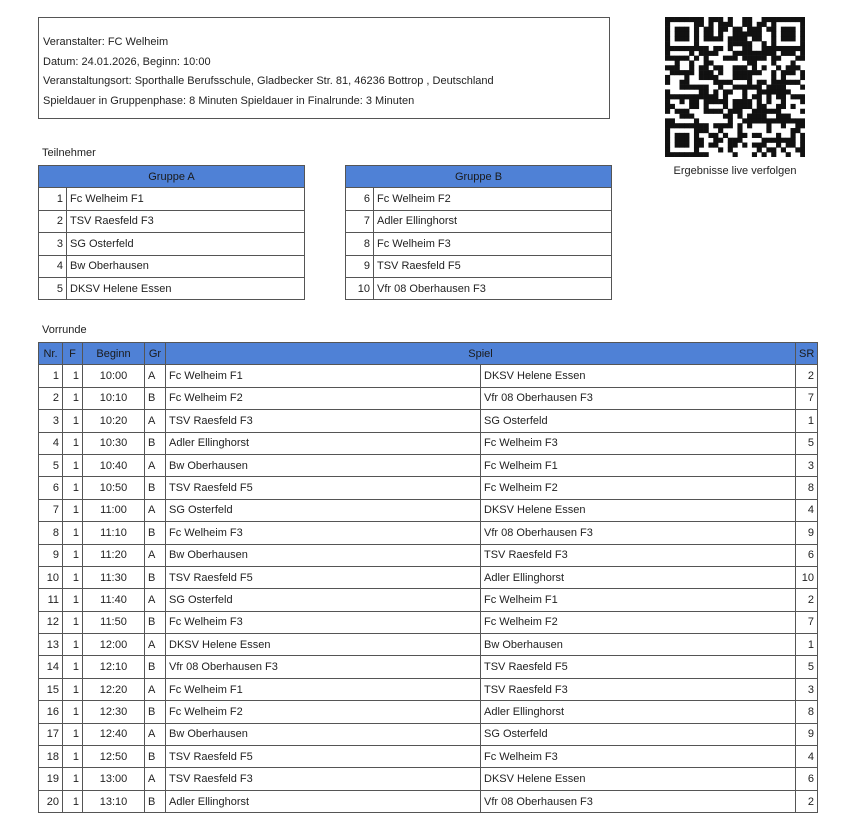 The width and height of the screenshot is (850, 825). Describe the element at coordinates (50, 712) in the screenshot. I see `match-number: 16` at that location.